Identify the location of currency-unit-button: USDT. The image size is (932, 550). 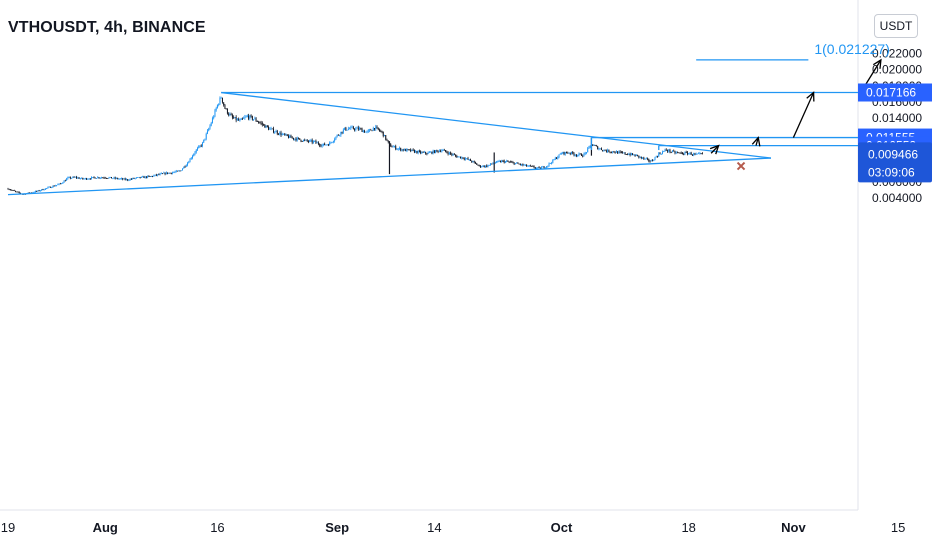
(896, 26).